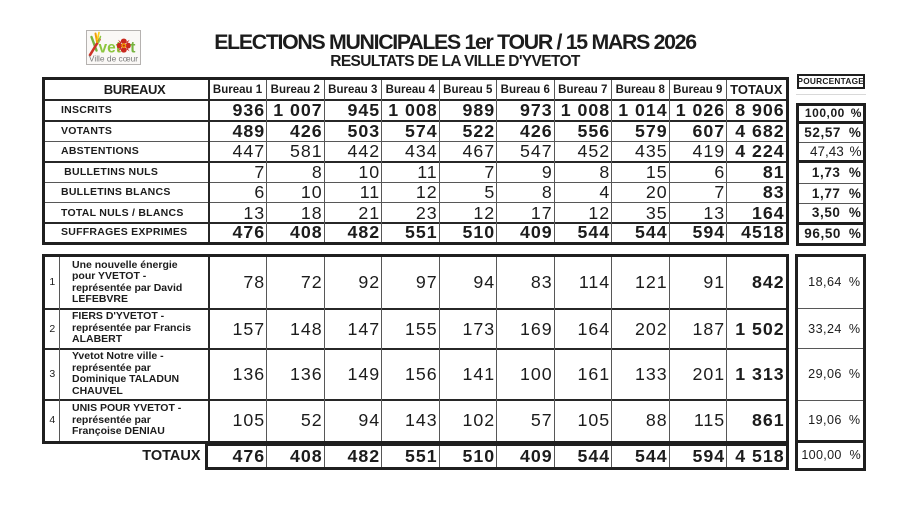 The height and width of the screenshot is (518, 900). Describe the element at coordinates (132, 48) in the screenshot. I see `svg-text: t` at that location.